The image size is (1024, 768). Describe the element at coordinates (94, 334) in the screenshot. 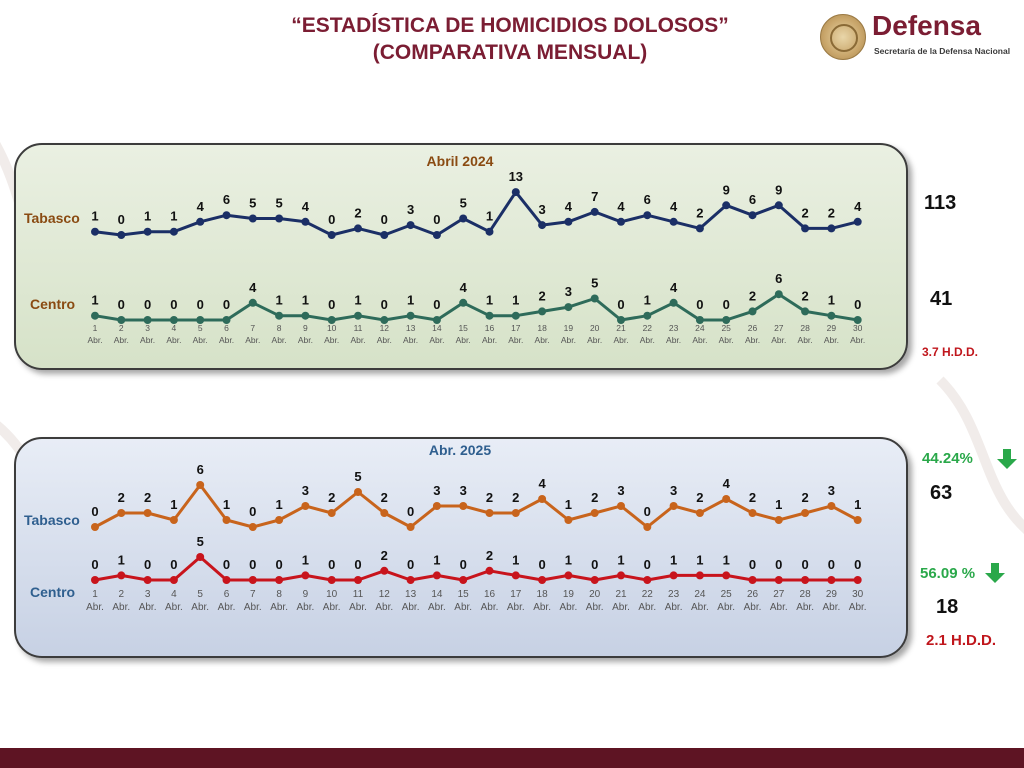

I see `x-tick-label: 1 Abr.` at that location.